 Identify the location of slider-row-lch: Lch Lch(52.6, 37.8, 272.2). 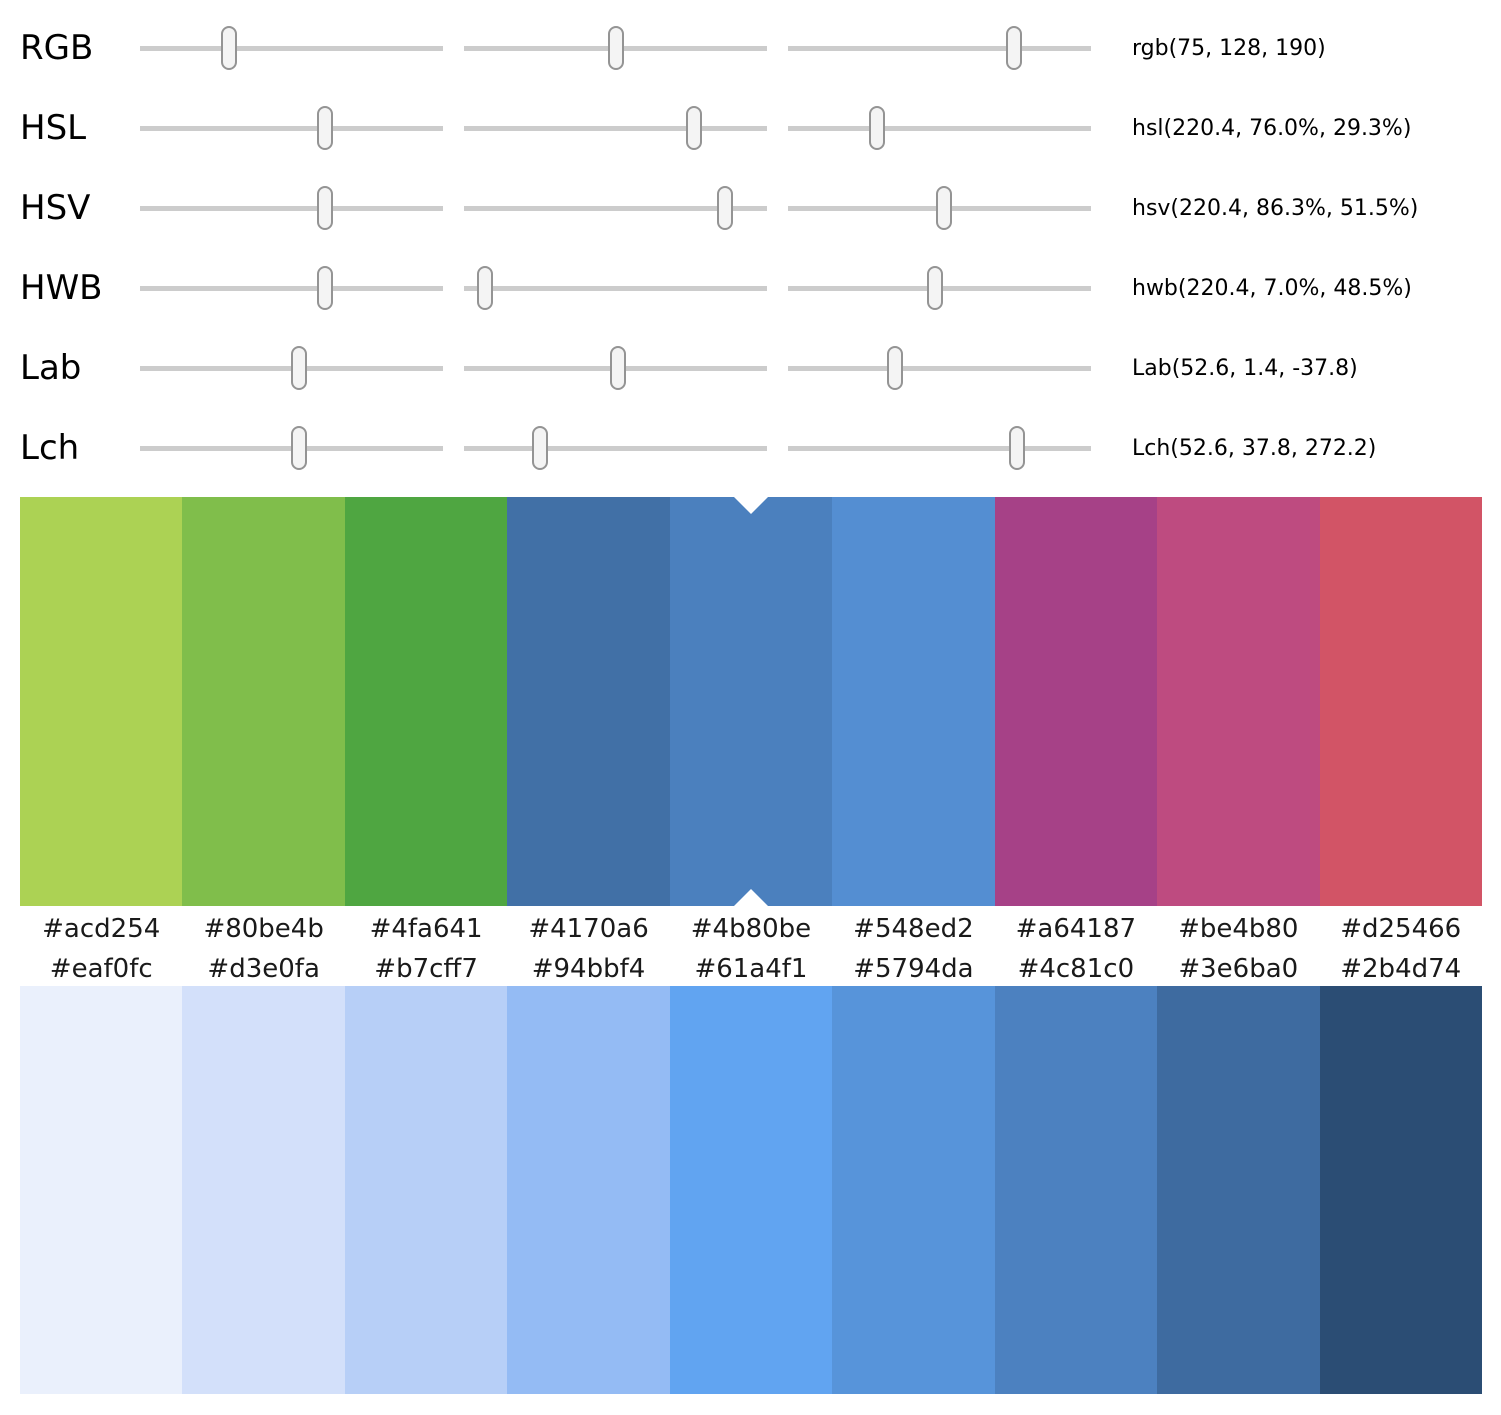
(750, 448).